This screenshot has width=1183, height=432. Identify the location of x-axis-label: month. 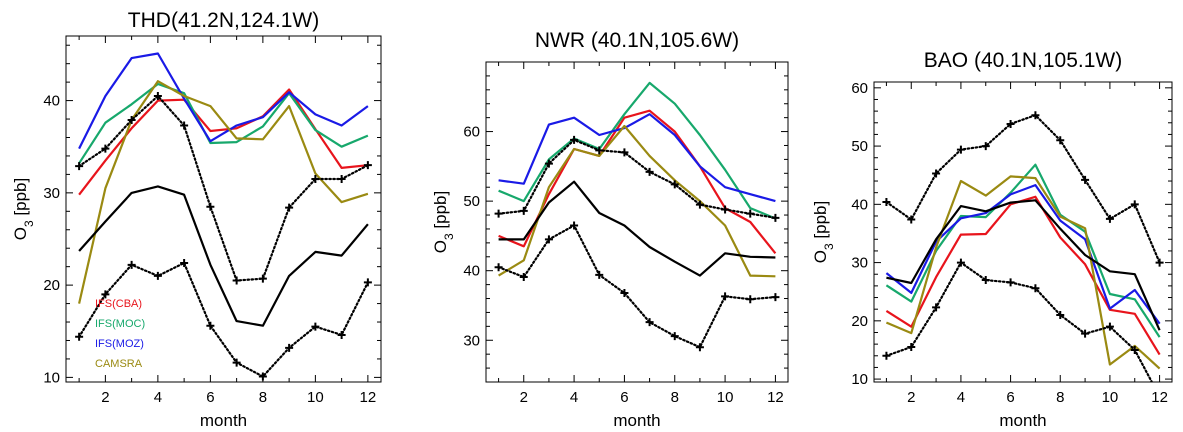
(636, 420).